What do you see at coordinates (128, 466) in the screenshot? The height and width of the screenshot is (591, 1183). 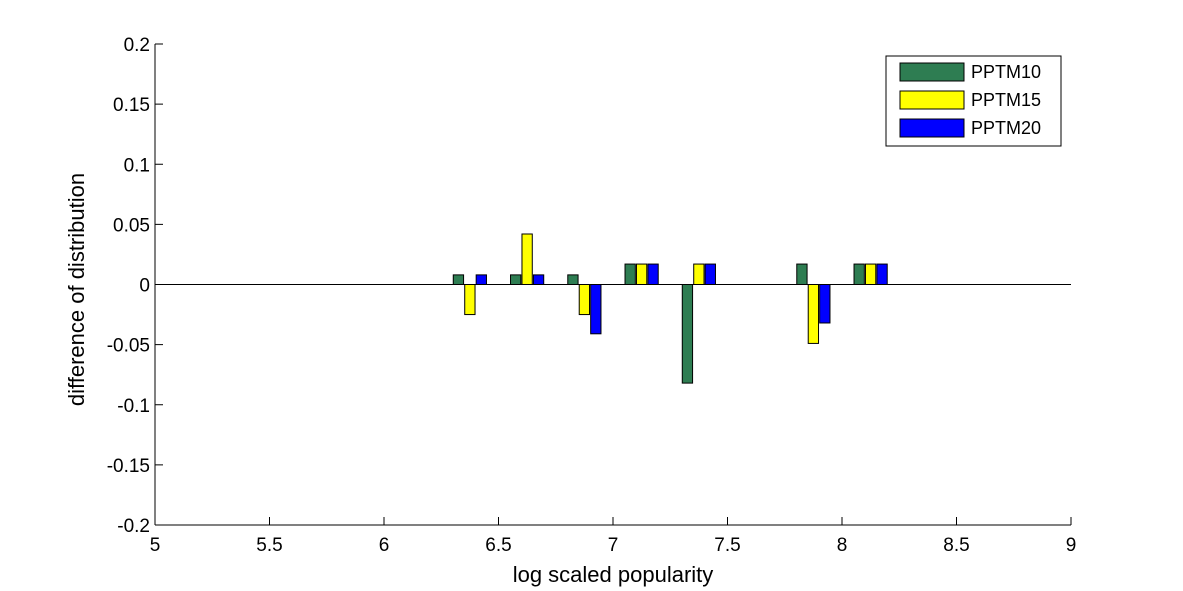 I see `y-tick-label: -0.15` at bounding box center [128, 466].